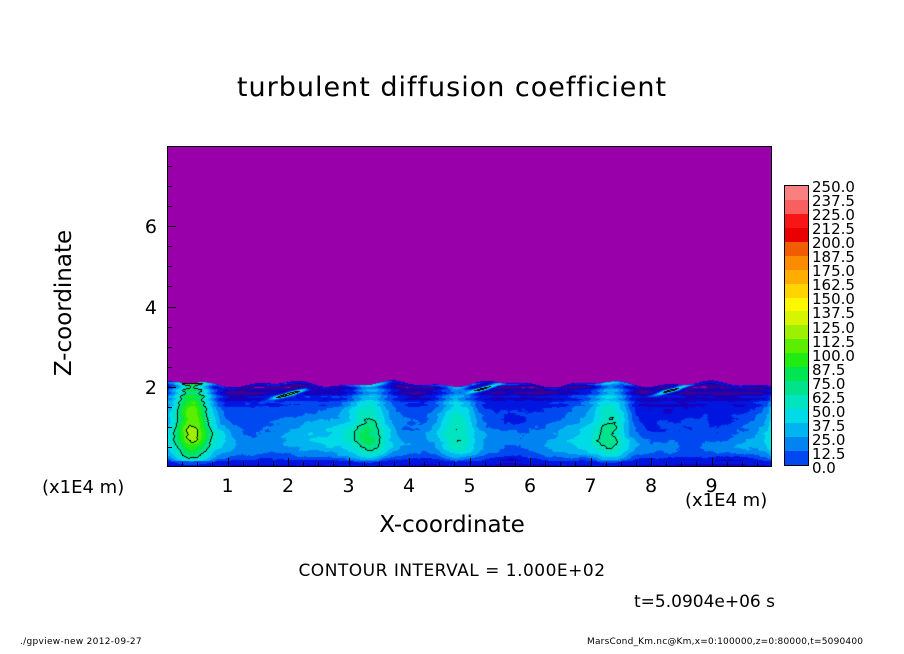  Describe the element at coordinates (711, 486) in the screenshot. I see `x-tick-label: 9` at that location.